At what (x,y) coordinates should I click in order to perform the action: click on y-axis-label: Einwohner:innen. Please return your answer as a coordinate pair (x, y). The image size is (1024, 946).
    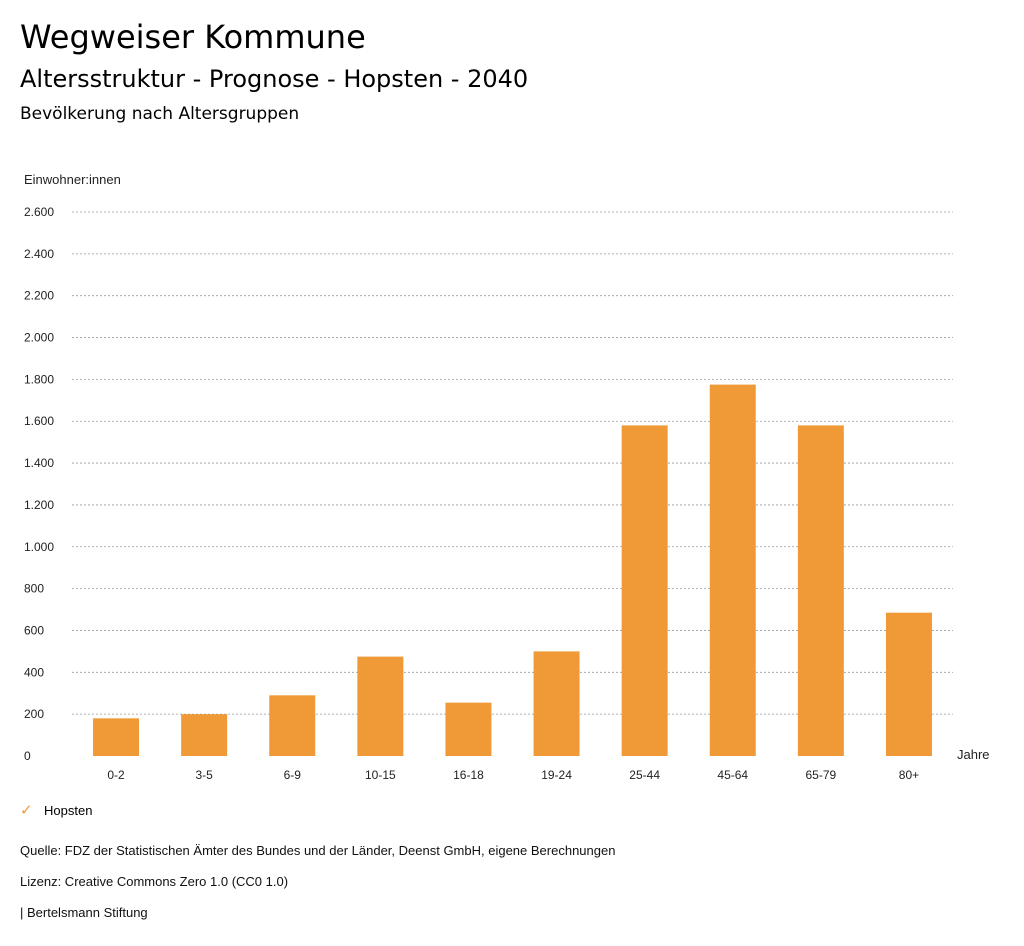
    Looking at the image, I should click on (72, 179).